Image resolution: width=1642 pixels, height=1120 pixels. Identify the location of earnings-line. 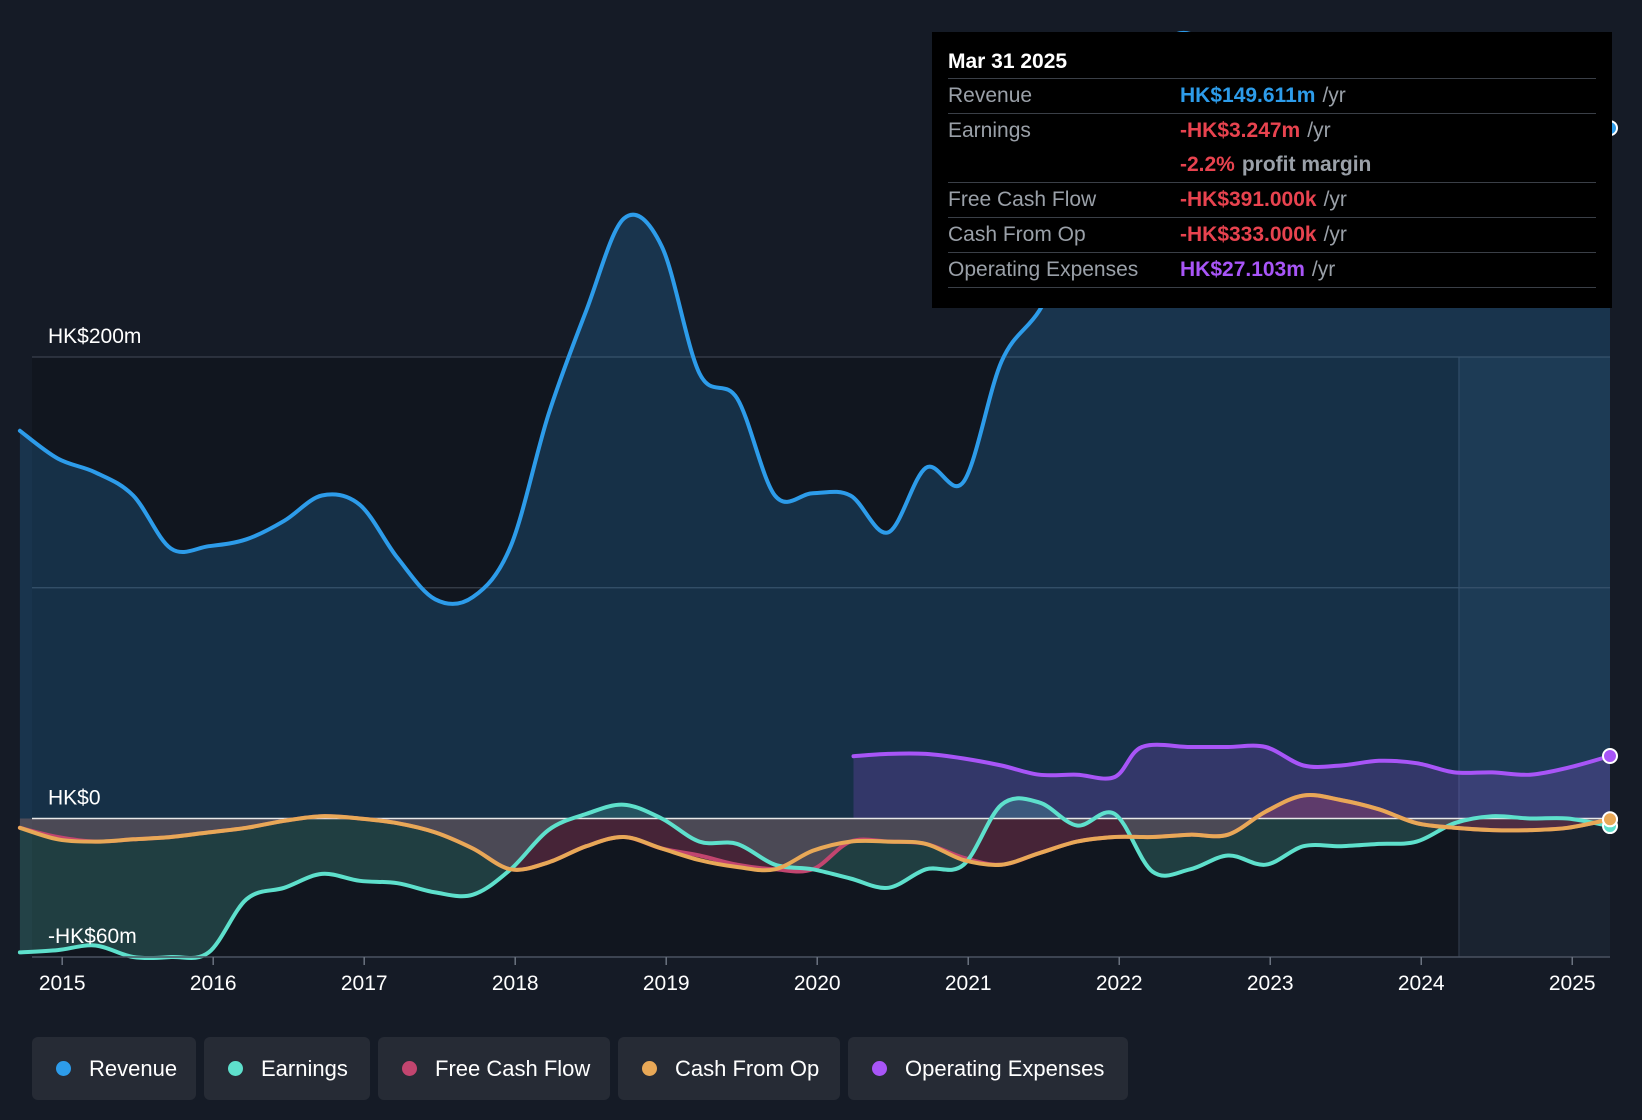
(814, 878).